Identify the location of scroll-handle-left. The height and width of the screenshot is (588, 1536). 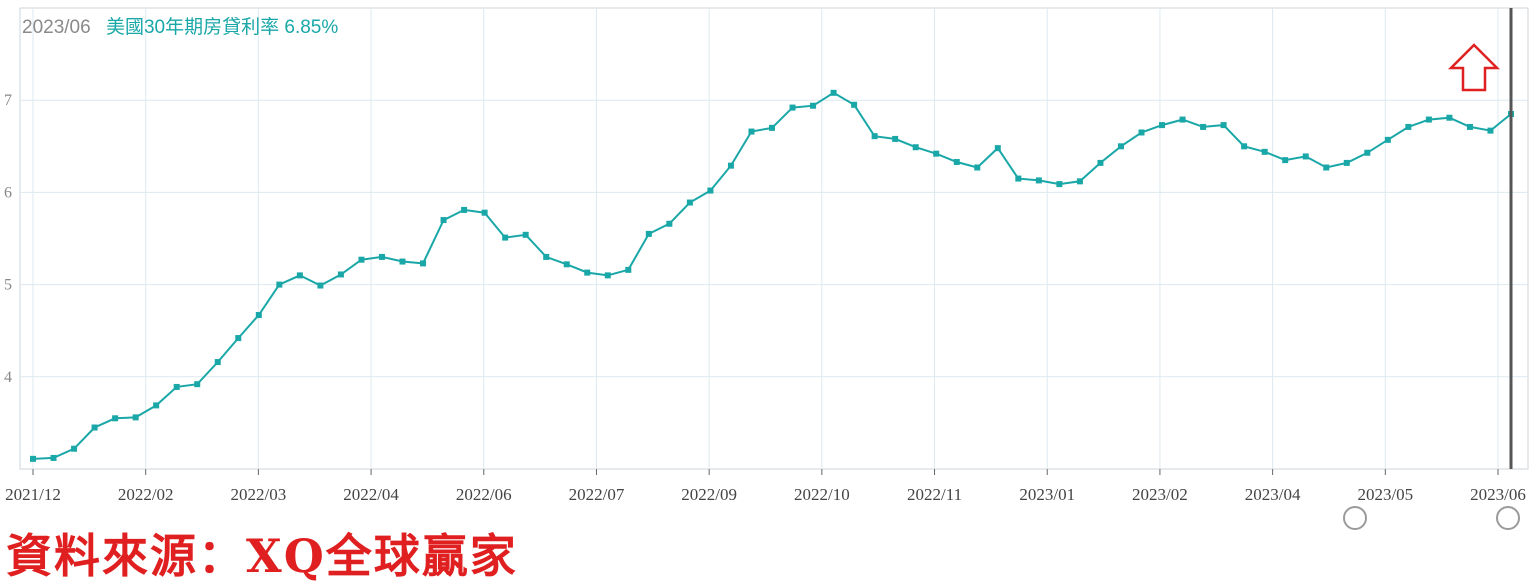
(1355, 518).